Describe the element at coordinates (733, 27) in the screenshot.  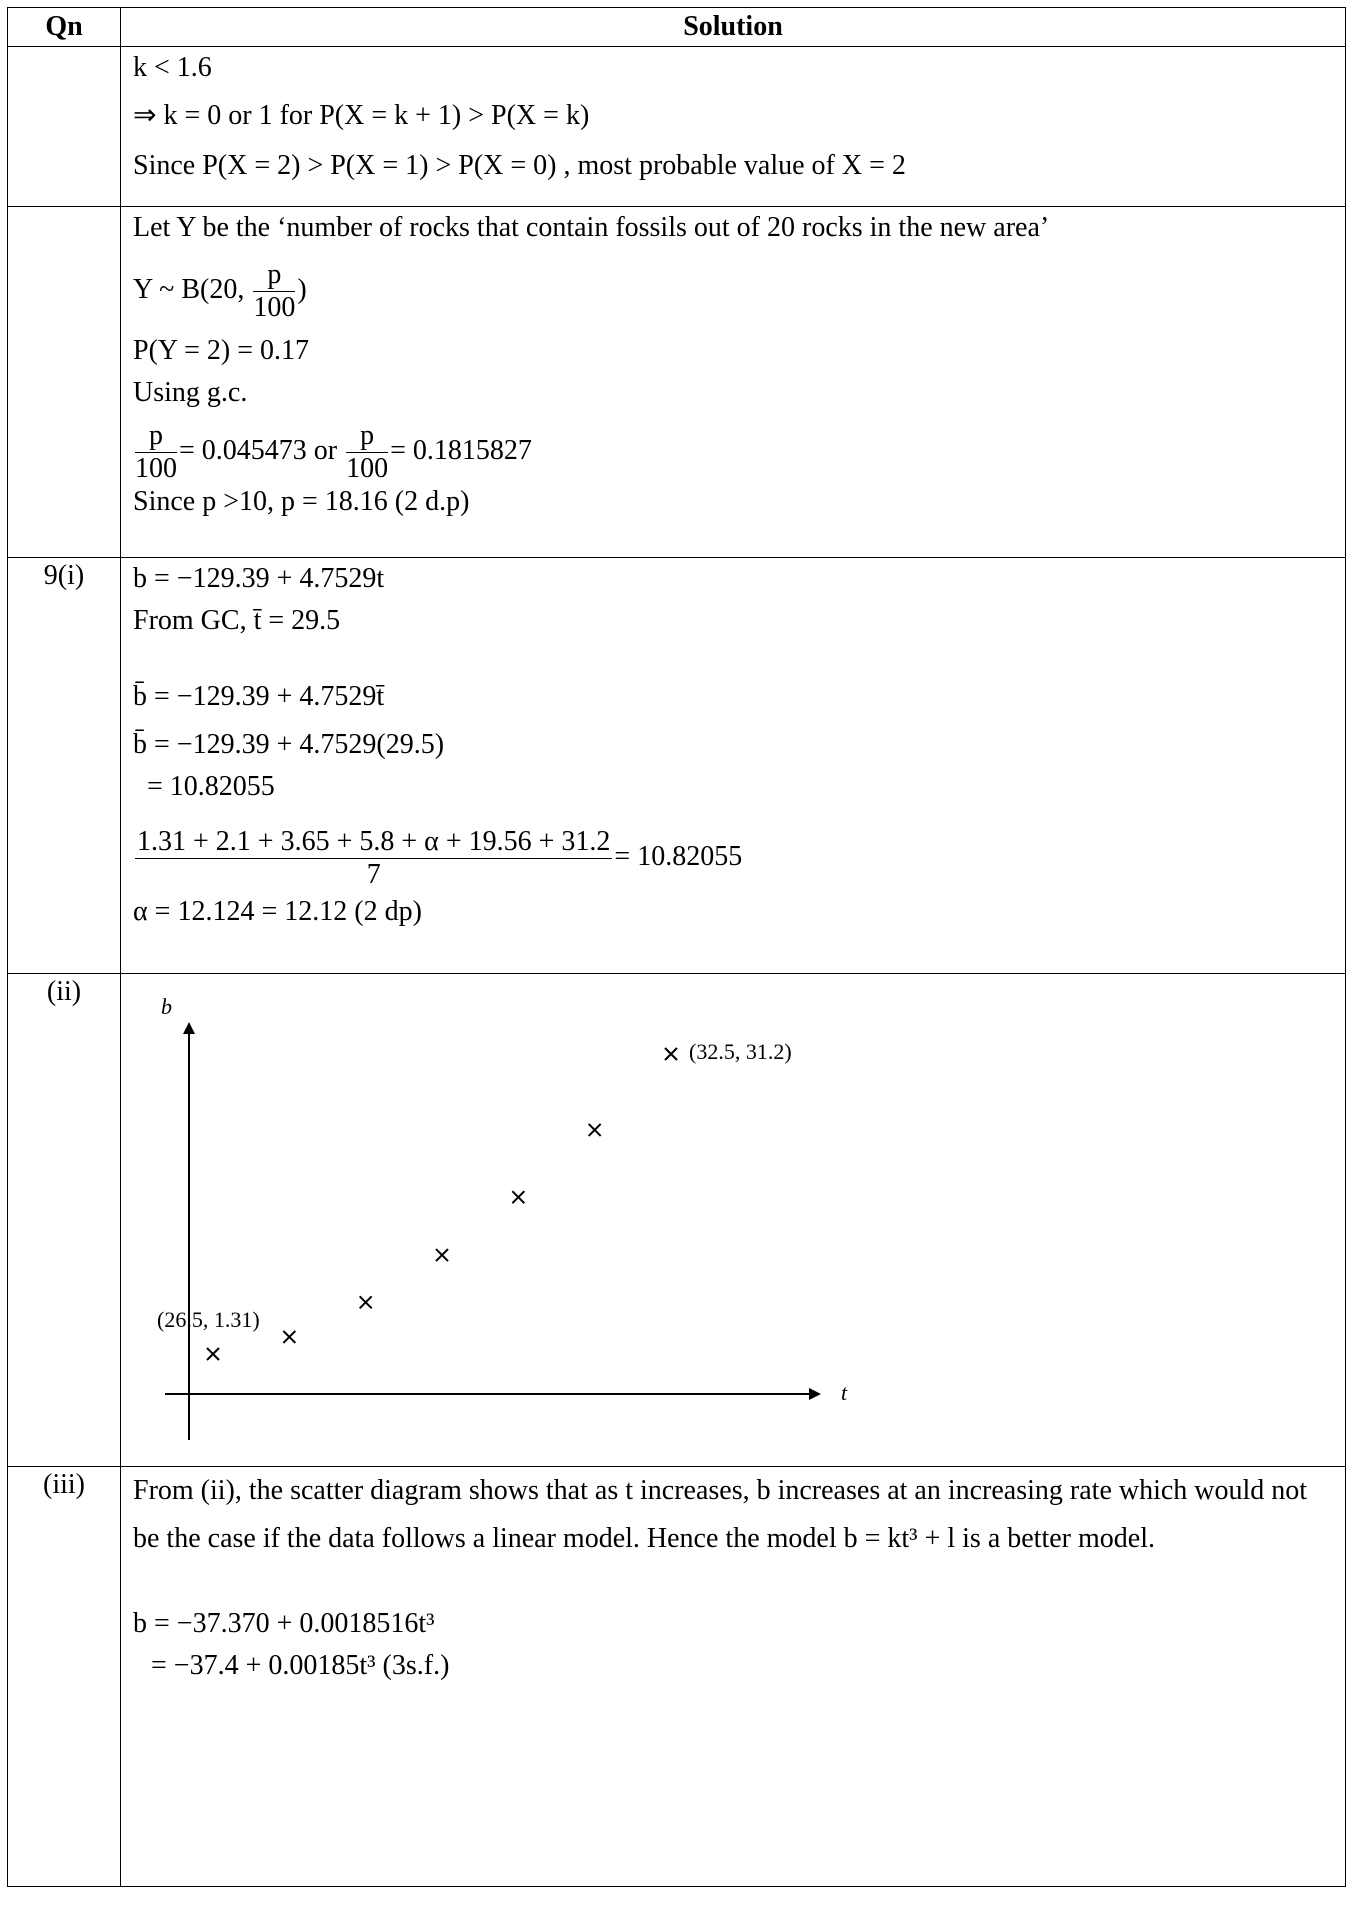
I see `solution-header: Solution` at that location.